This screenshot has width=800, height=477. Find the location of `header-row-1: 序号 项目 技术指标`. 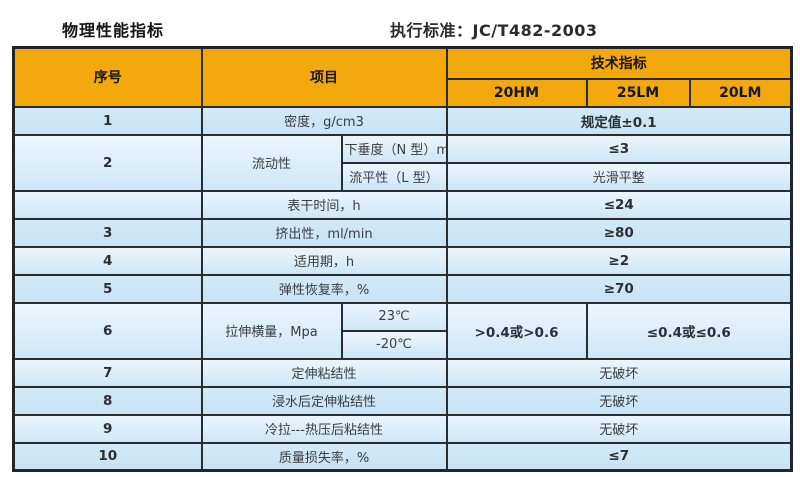

header-row-1: 序号 项目 技术指标 is located at coordinates (402, 77).